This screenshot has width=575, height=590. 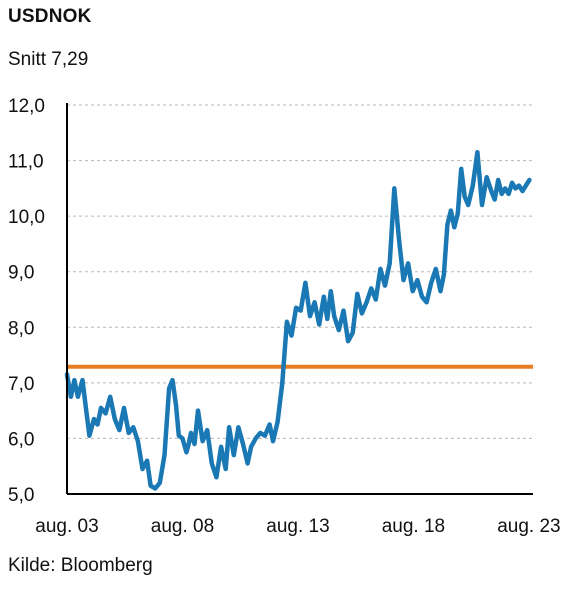 What do you see at coordinates (413, 526) in the screenshot?
I see `x-tick-label: aug. 18` at bounding box center [413, 526].